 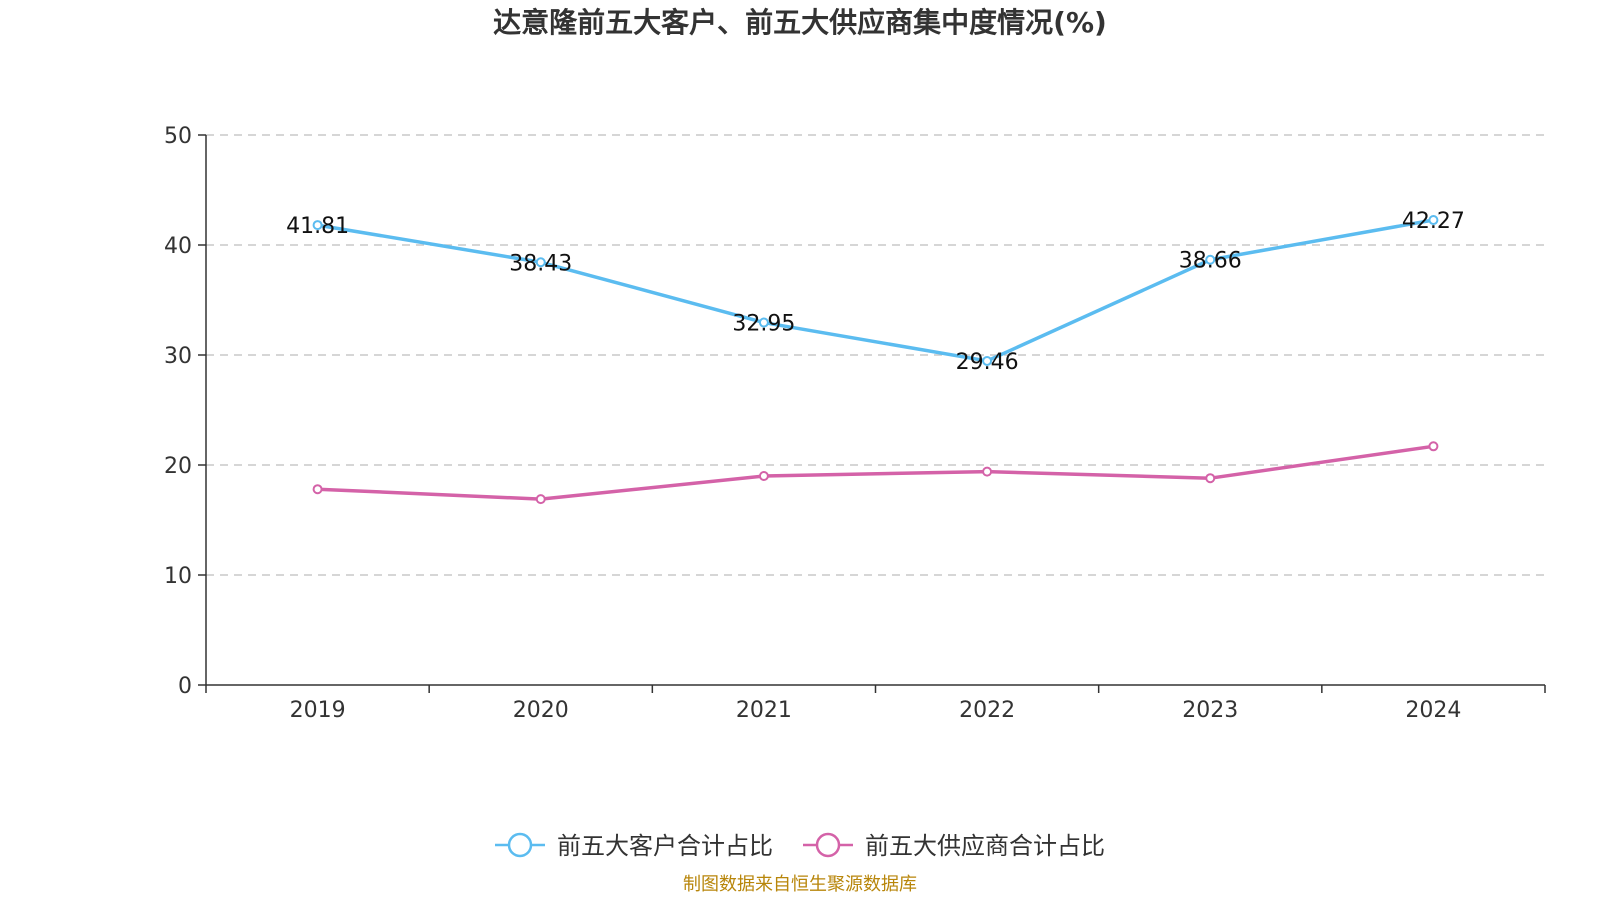 I want to click on data-label: 29.46, so click(x=987, y=362).